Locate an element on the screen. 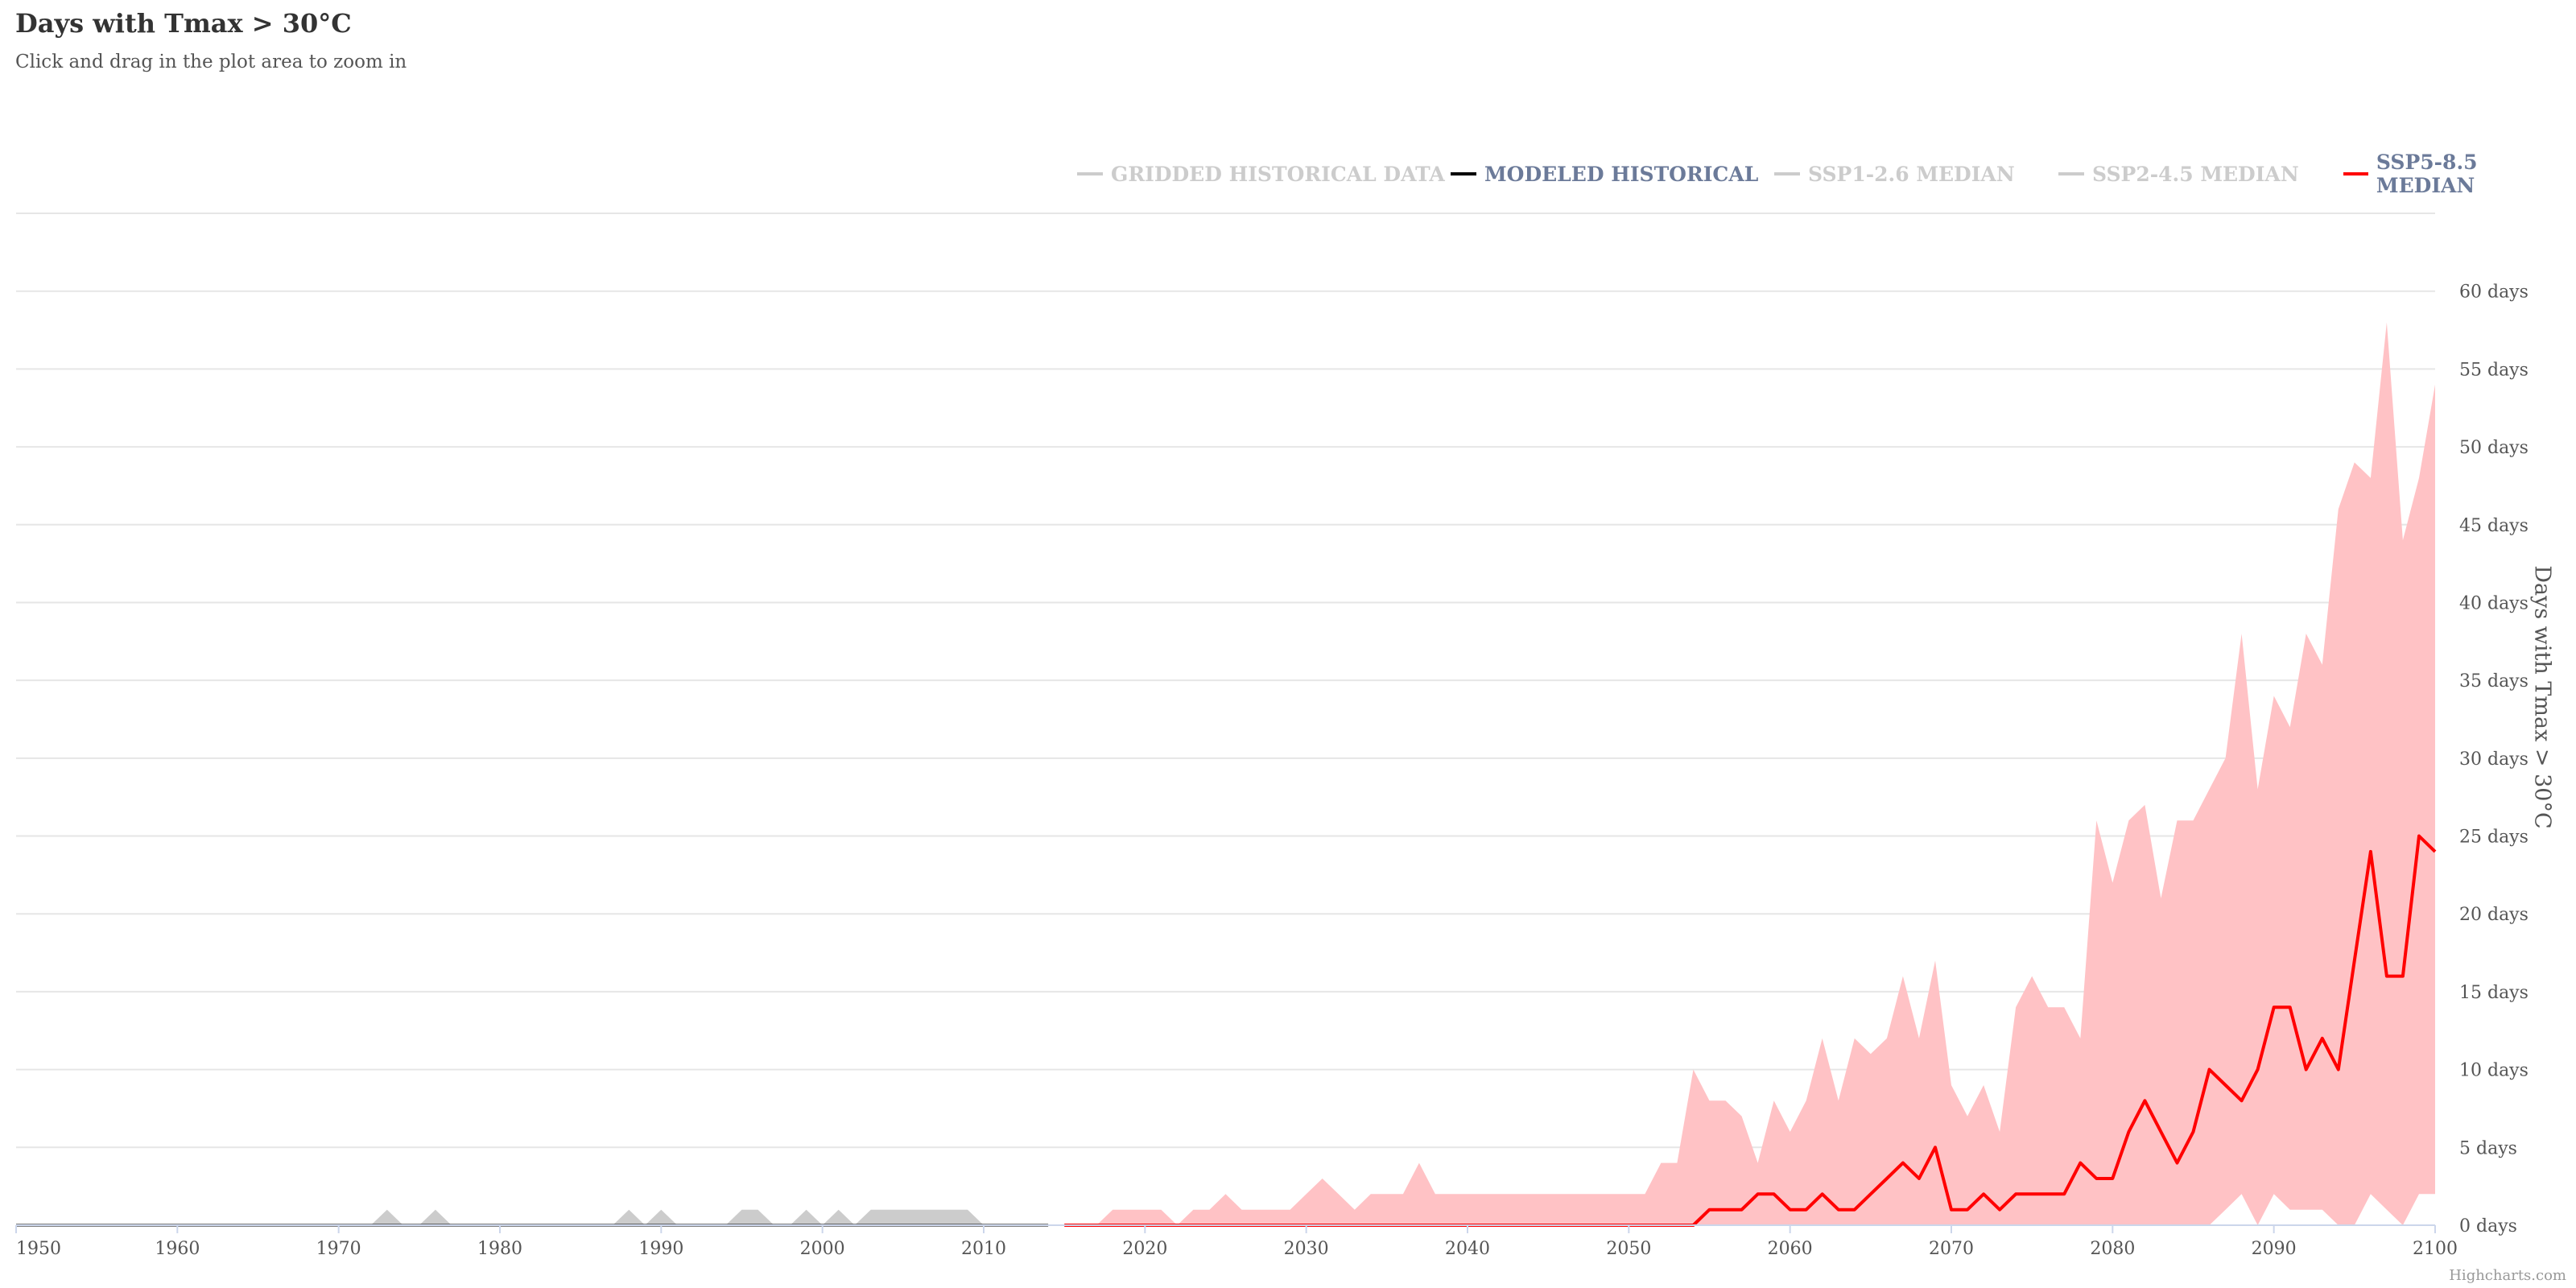 The height and width of the screenshot is (1288, 2576). legend-ssp245-median-swatch is located at coordinates (2071, 173).